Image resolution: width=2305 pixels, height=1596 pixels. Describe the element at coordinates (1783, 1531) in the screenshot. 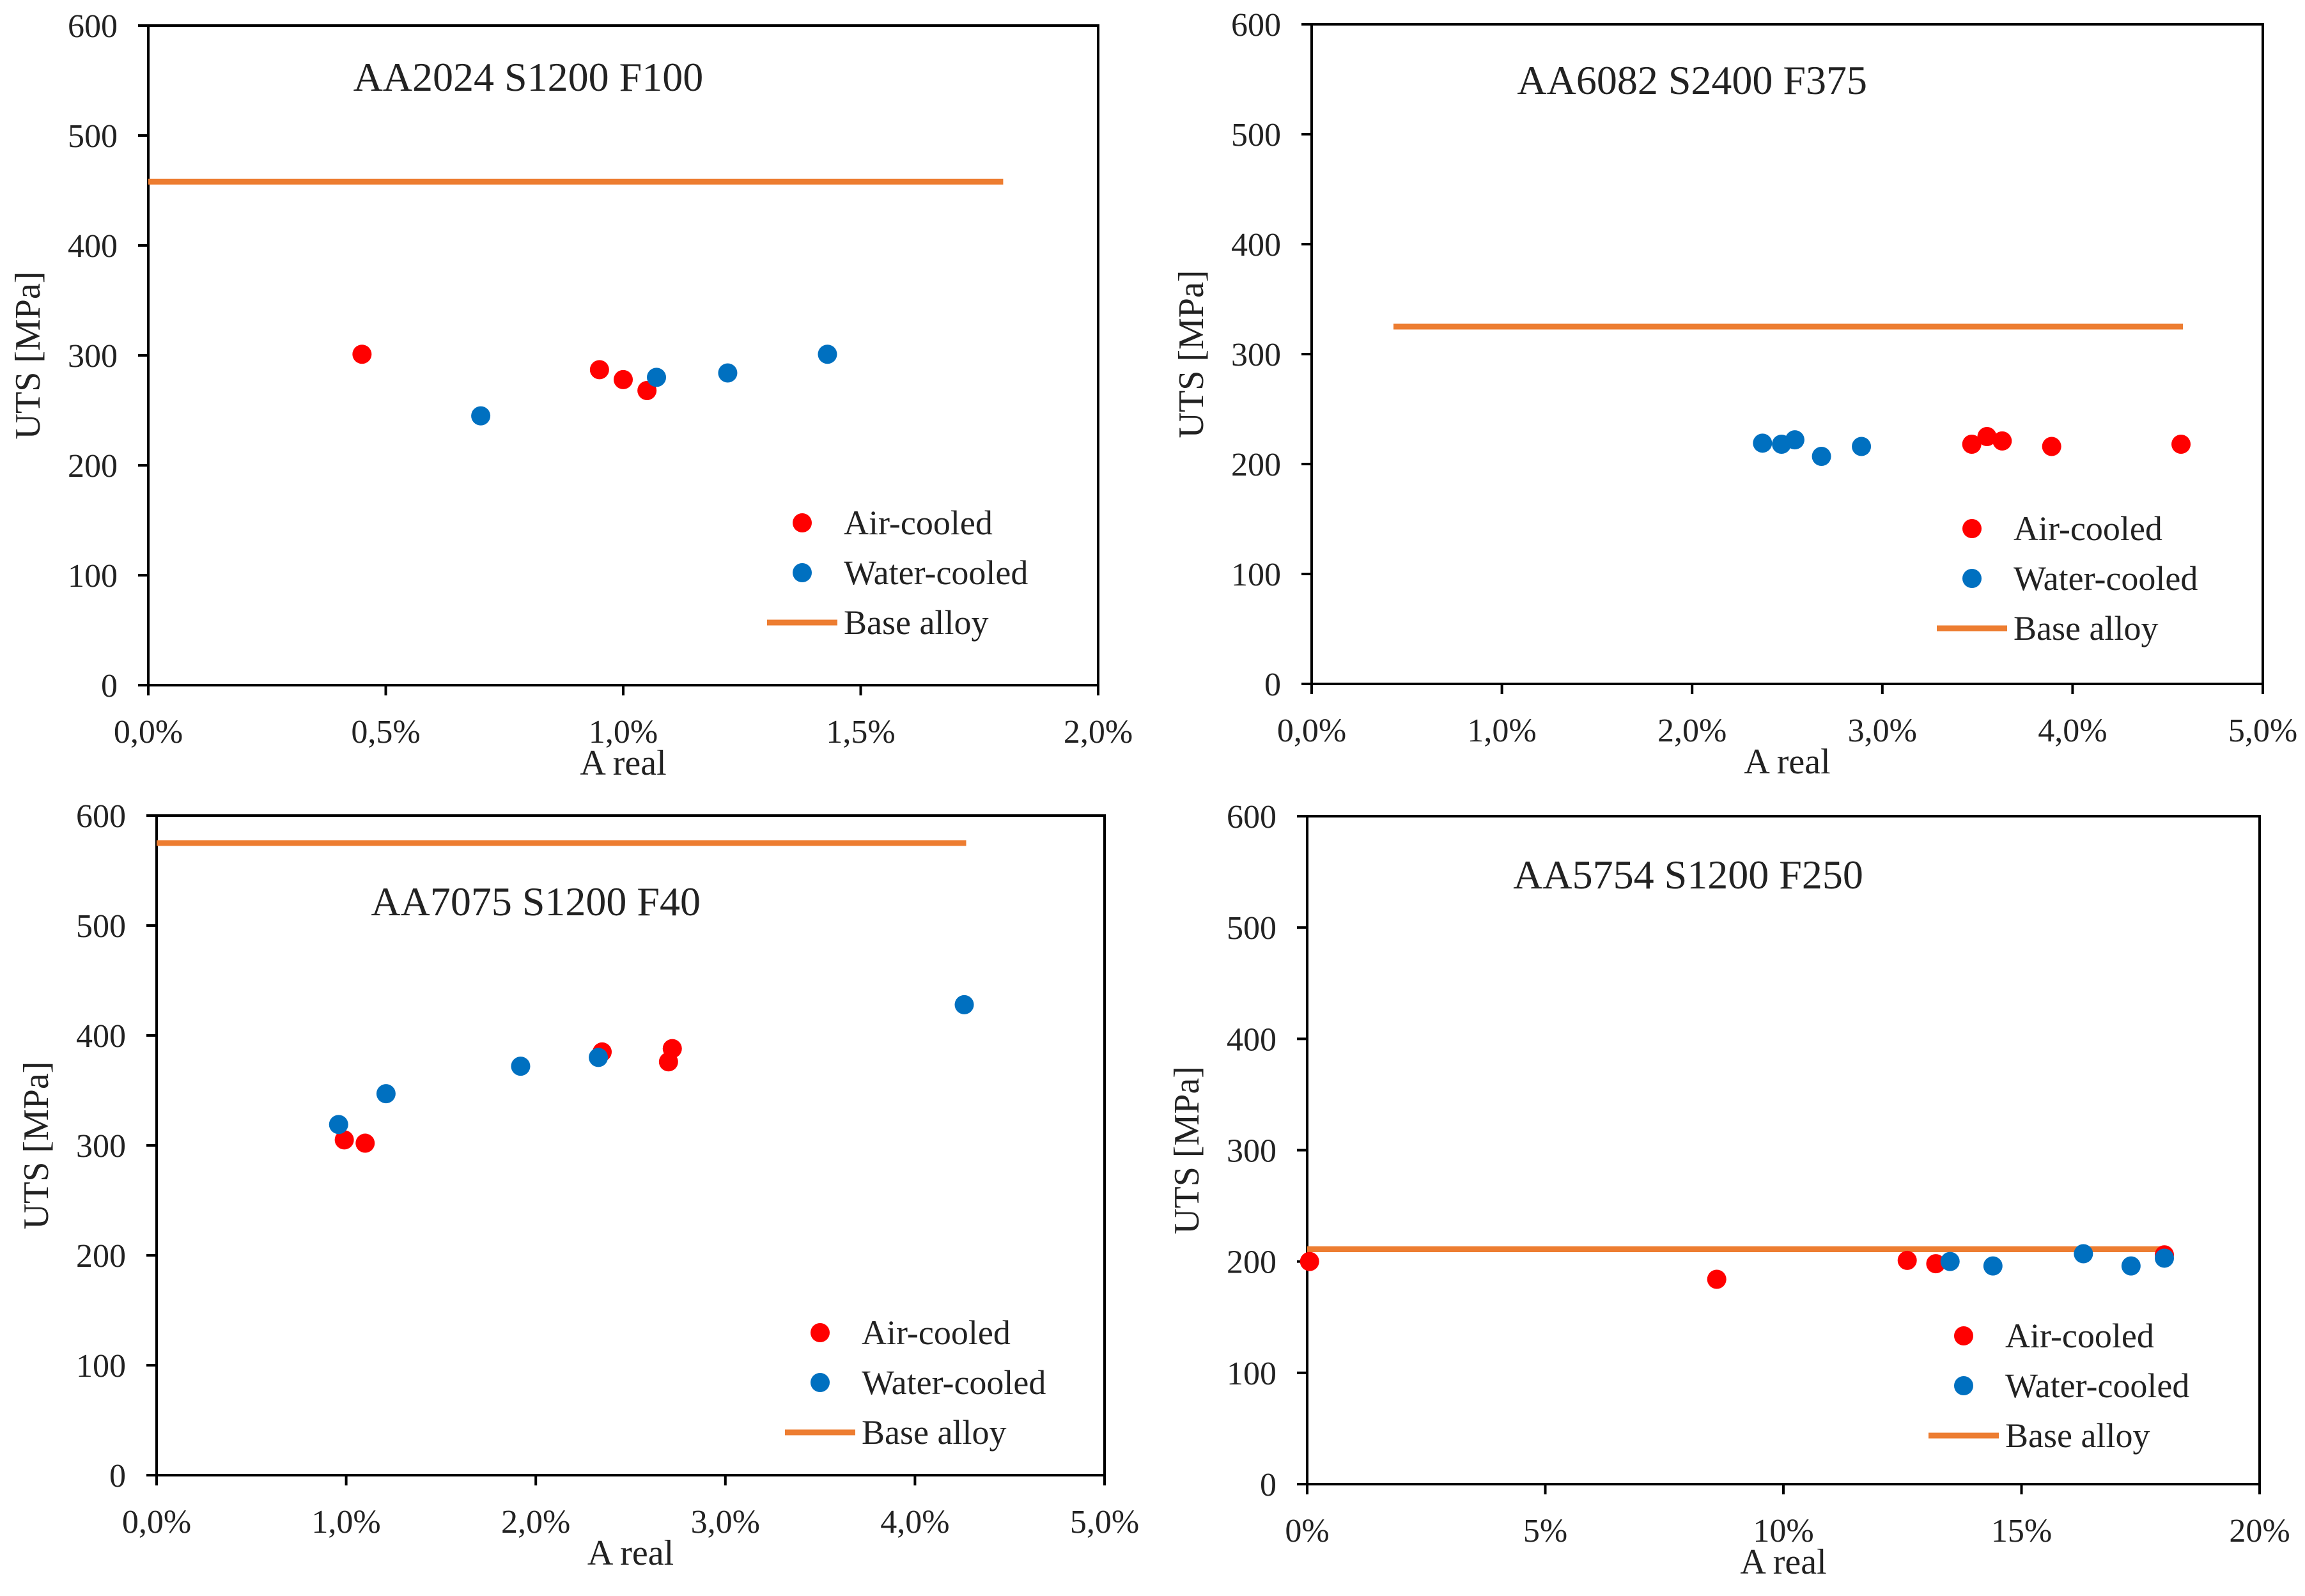

I see `x-tick-label: 10%` at that location.